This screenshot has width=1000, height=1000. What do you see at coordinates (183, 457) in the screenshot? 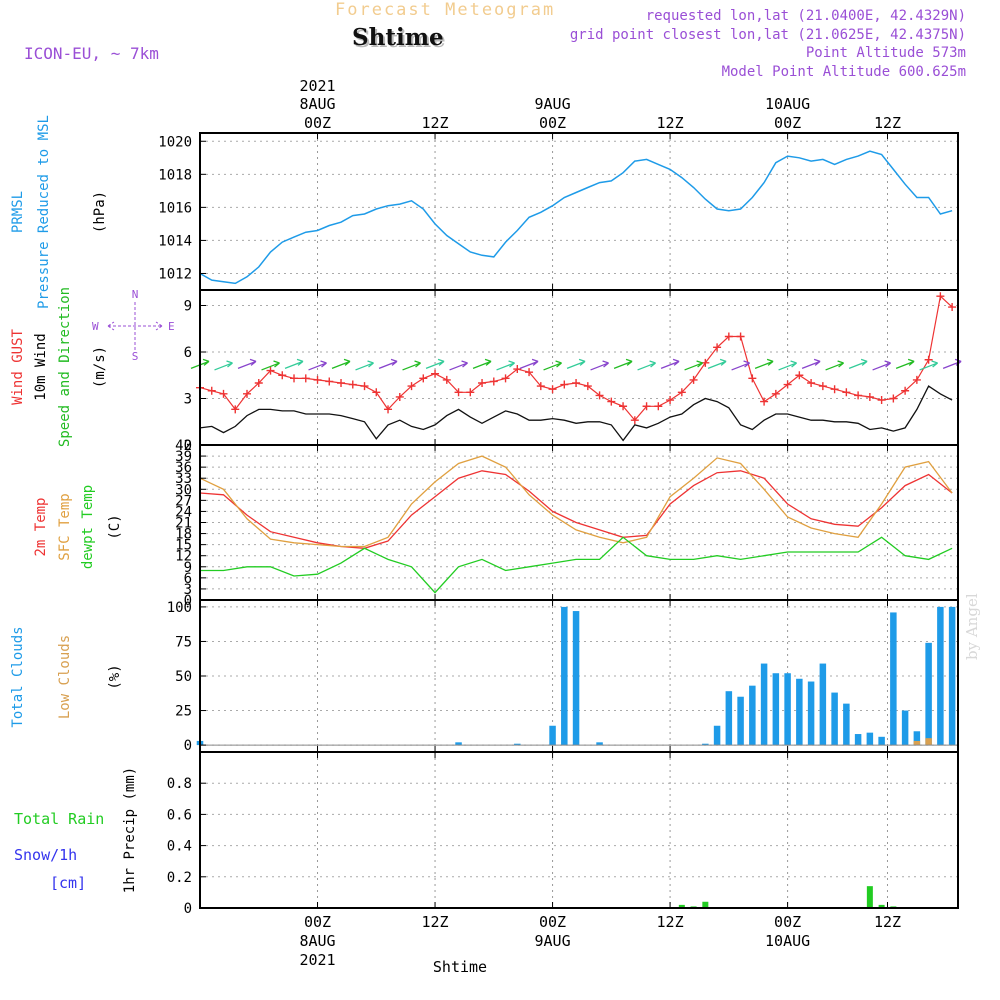
I see `y-tick-label: 39` at bounding box center [183, 457].